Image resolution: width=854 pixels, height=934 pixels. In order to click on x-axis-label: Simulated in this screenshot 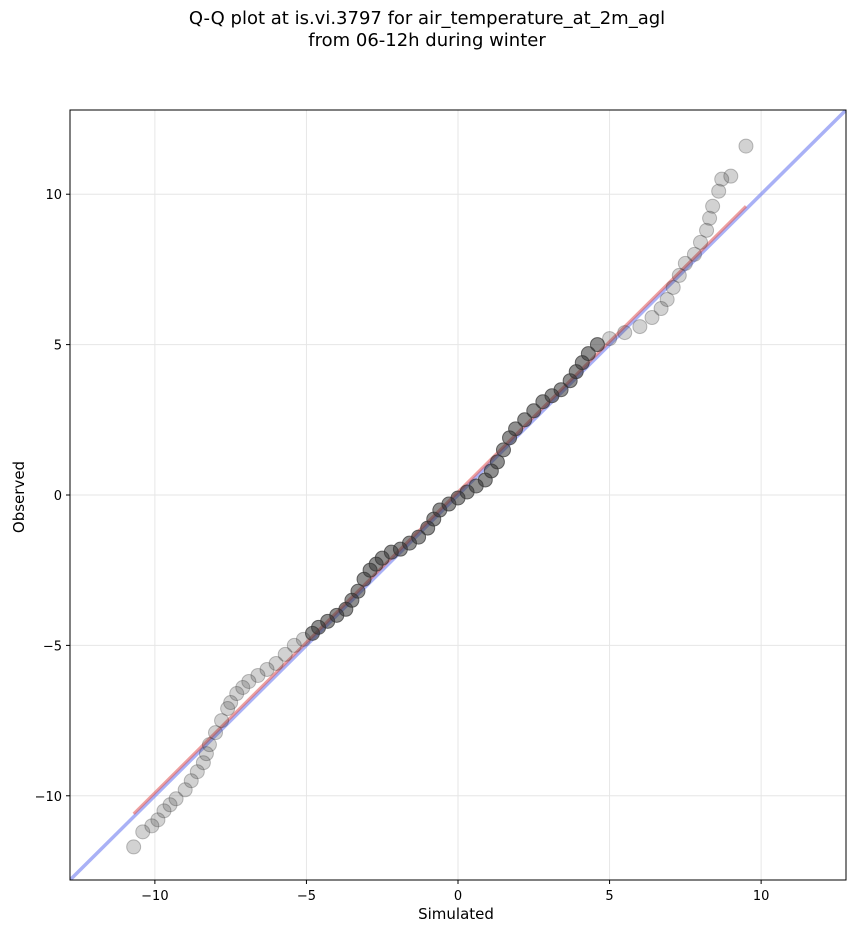, I will do `click(456, 914)`.